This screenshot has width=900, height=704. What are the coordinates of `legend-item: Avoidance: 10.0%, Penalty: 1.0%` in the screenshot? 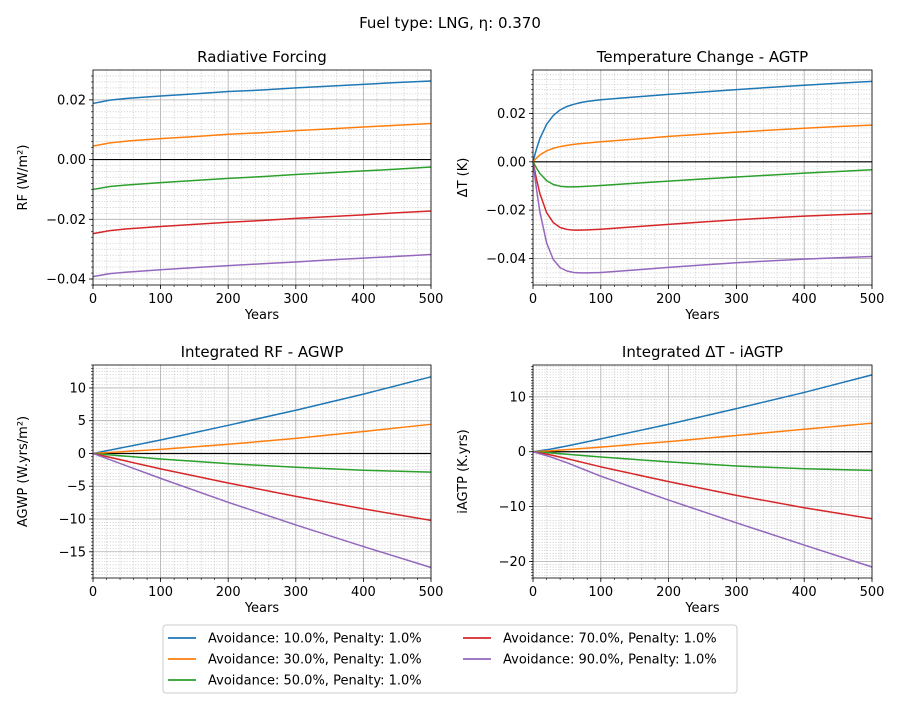 It's located at (295, 639).